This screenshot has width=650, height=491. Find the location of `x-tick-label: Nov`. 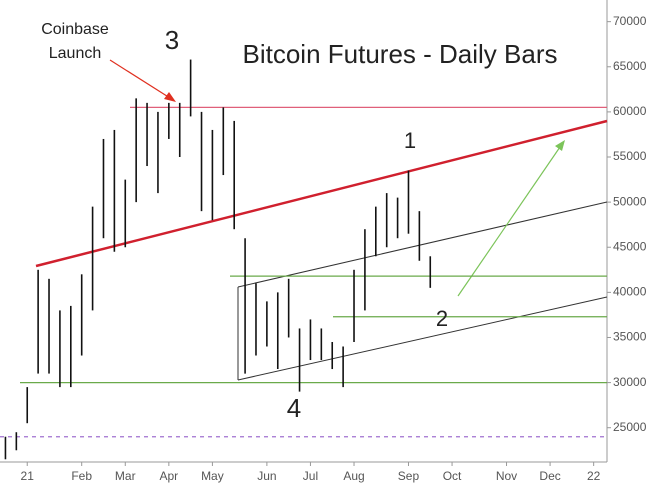

x-tick-label: Nov is located at coordinates (506, 476).